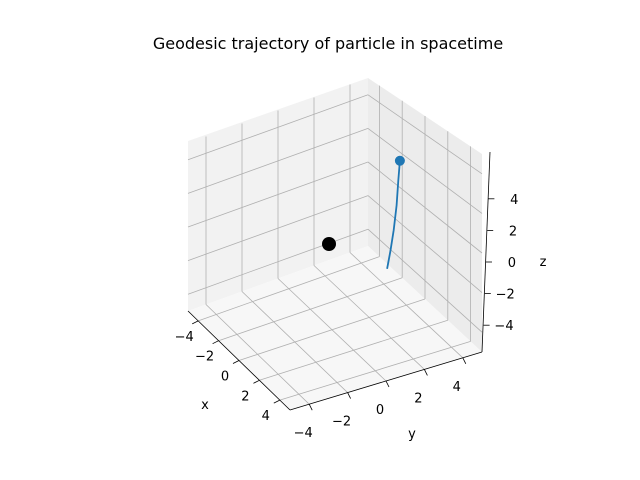  What do you see at coordinates (513, 231) in the screenshot?
I see `z-tick-label: 2` at bounding box center [513, 231].